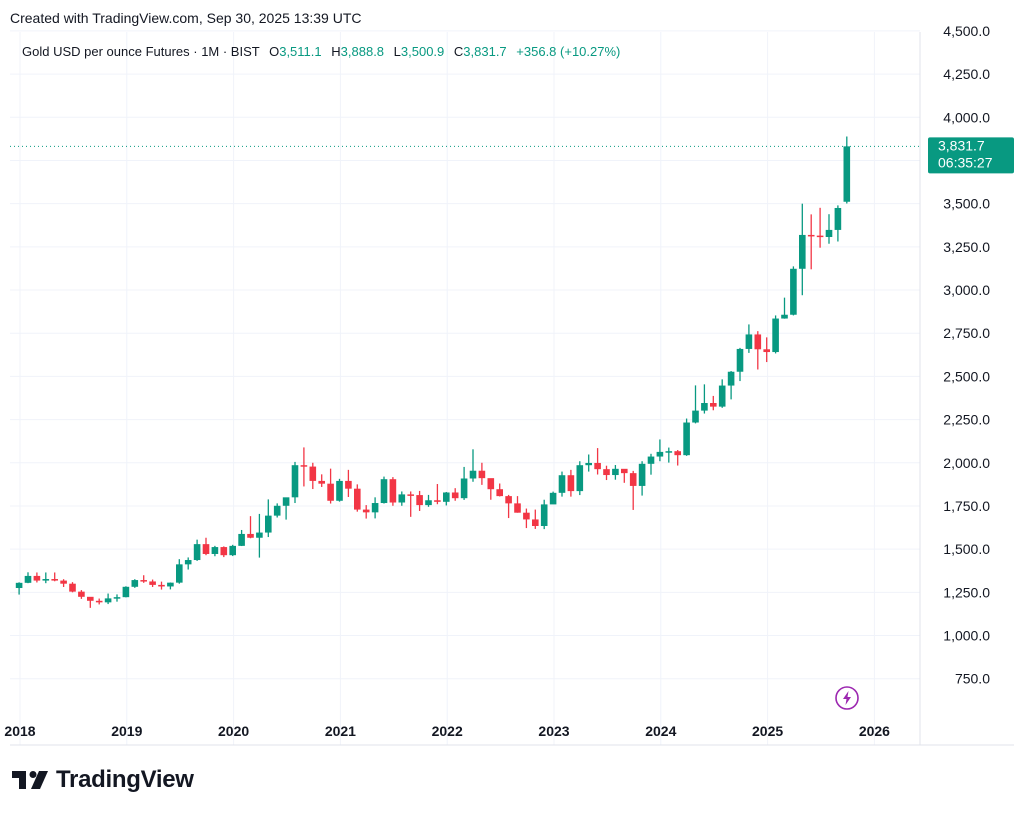  Describe the element at coordinates (447, 731) in the screenshot. I see `x-axis: 2018 2019 2020 2021 2022 2023 2024 2025 2026` at that location.